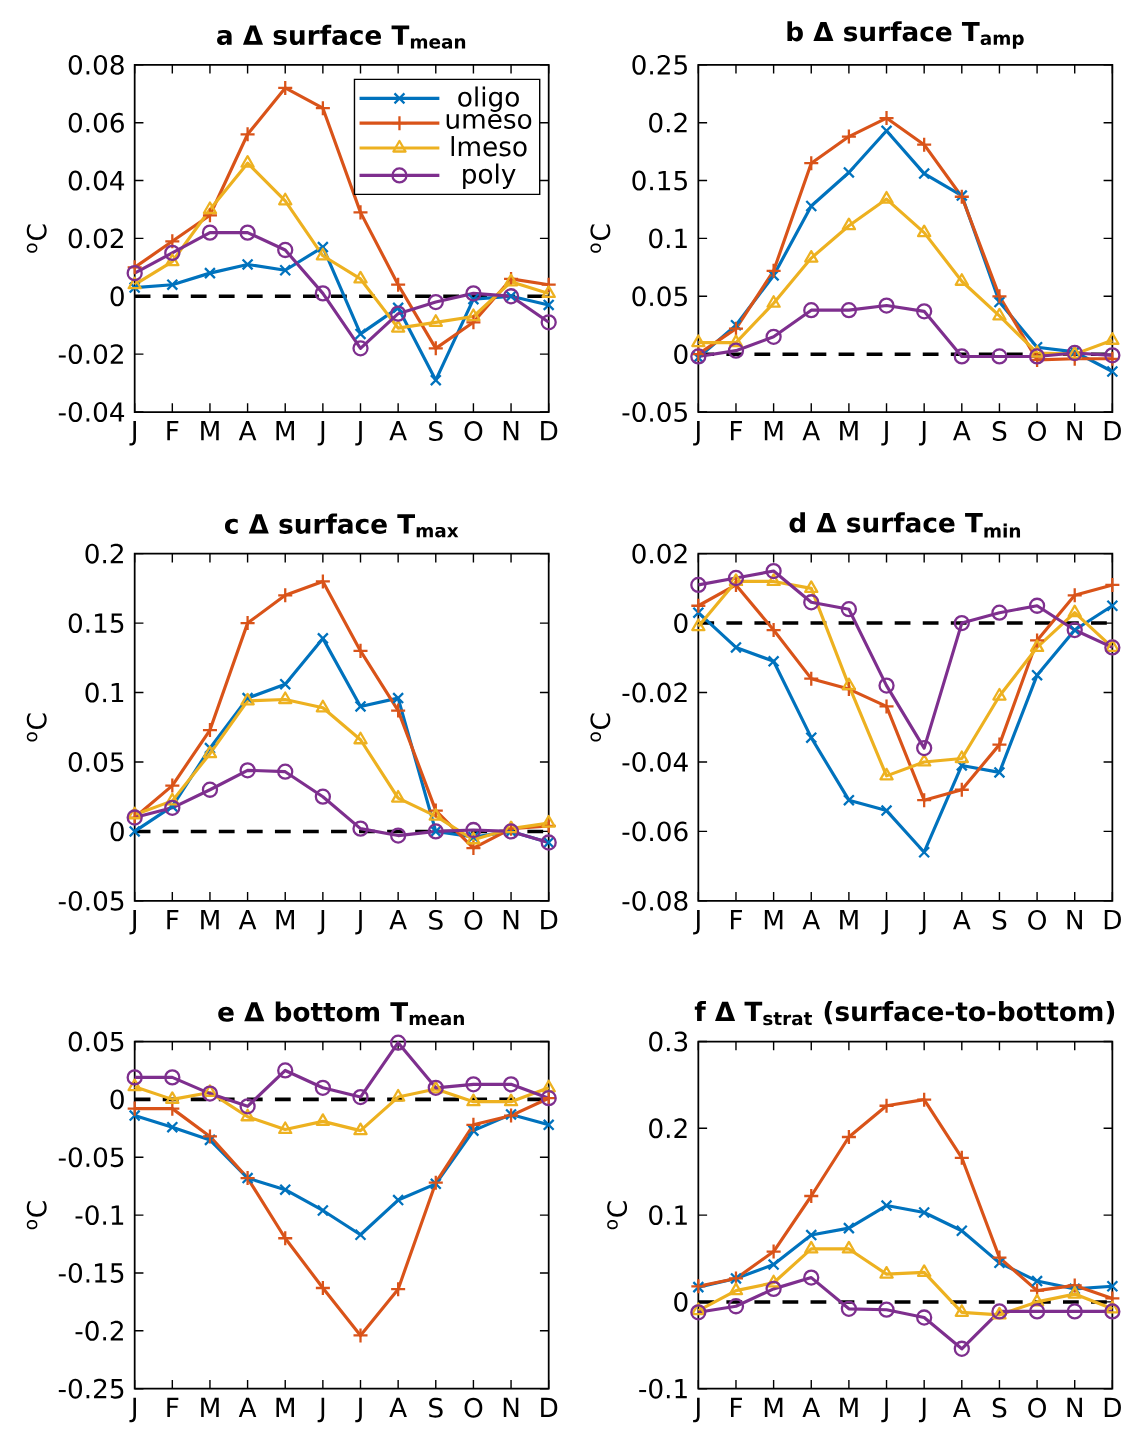 The height and width of the screenshot is (1431, 1147). I want to click on legend-label: poly, so click(489, 176).